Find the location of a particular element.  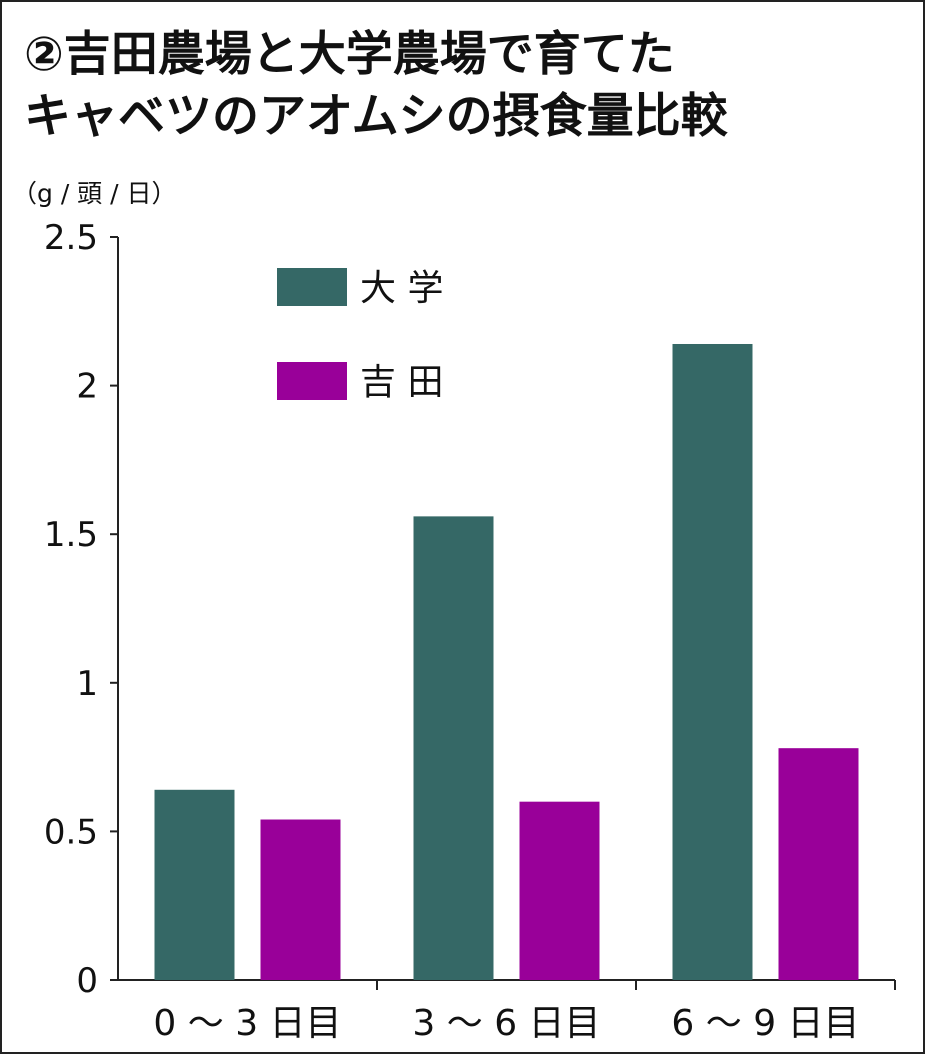

y-tick-label: 2.5 is located at coordinates (71, 238).